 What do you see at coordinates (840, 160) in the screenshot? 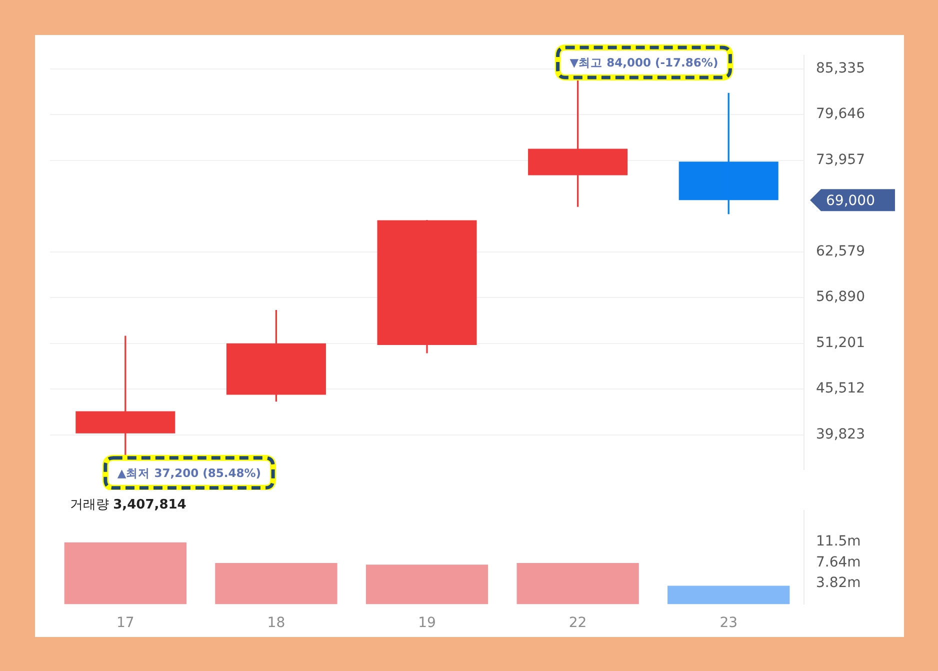
I see `y-tick-label: 73,957` at bounding box center [840, 160].